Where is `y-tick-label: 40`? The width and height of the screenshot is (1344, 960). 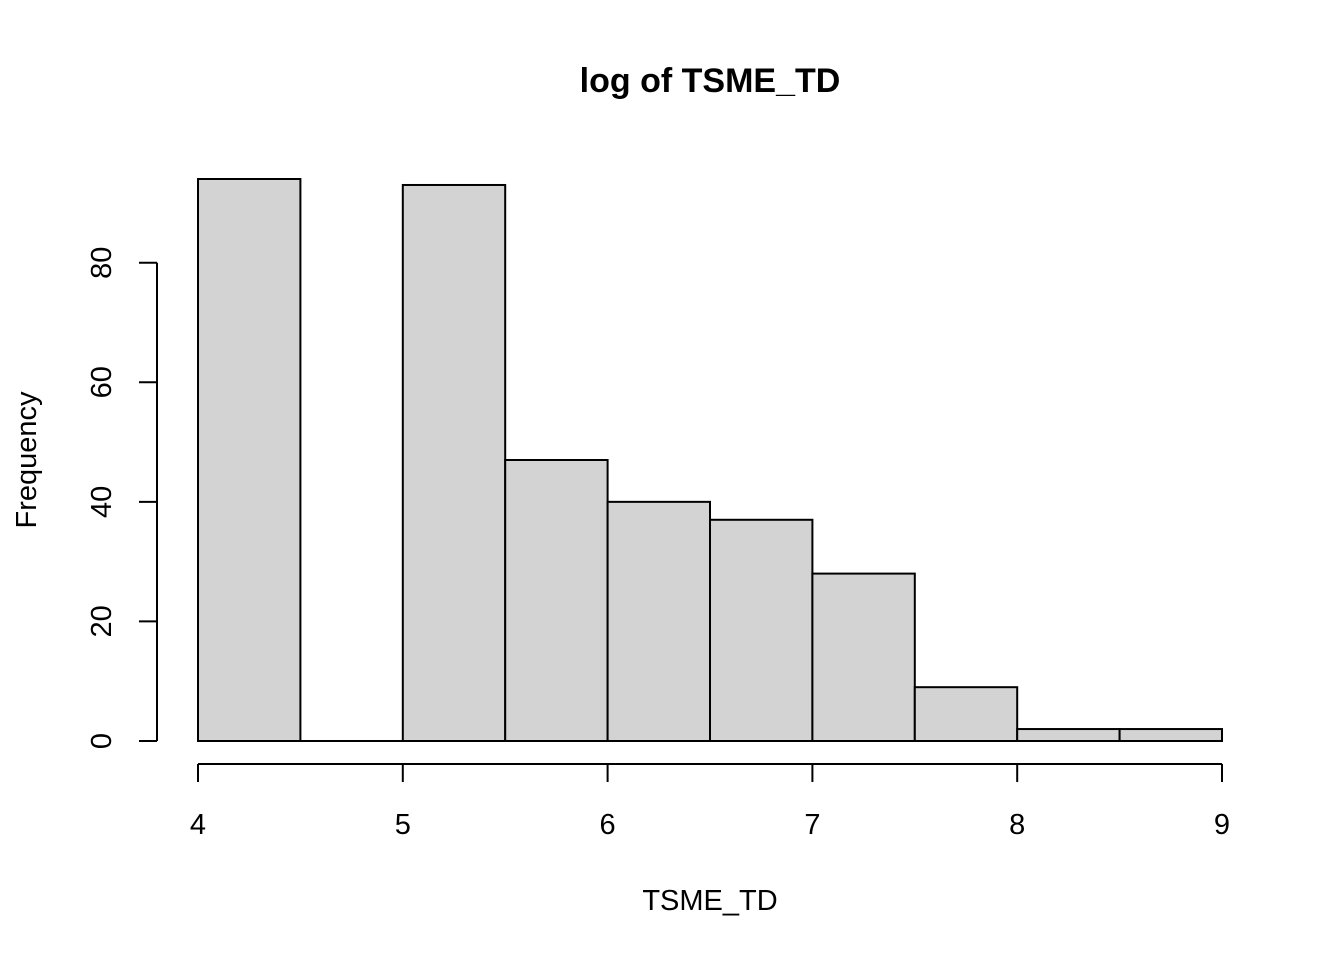
y-tick-label: 40 is located at coordinates (102, 502).